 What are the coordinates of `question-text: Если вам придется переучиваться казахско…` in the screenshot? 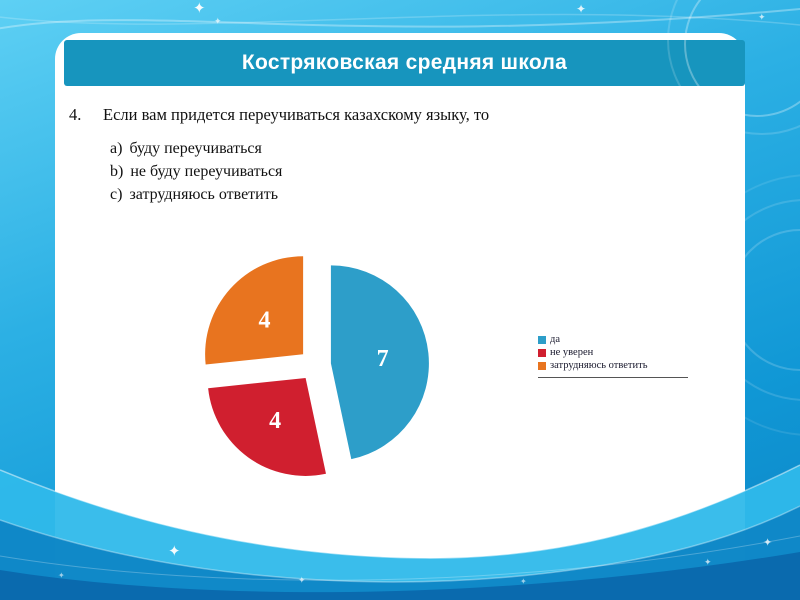 It's located at (296, 114).